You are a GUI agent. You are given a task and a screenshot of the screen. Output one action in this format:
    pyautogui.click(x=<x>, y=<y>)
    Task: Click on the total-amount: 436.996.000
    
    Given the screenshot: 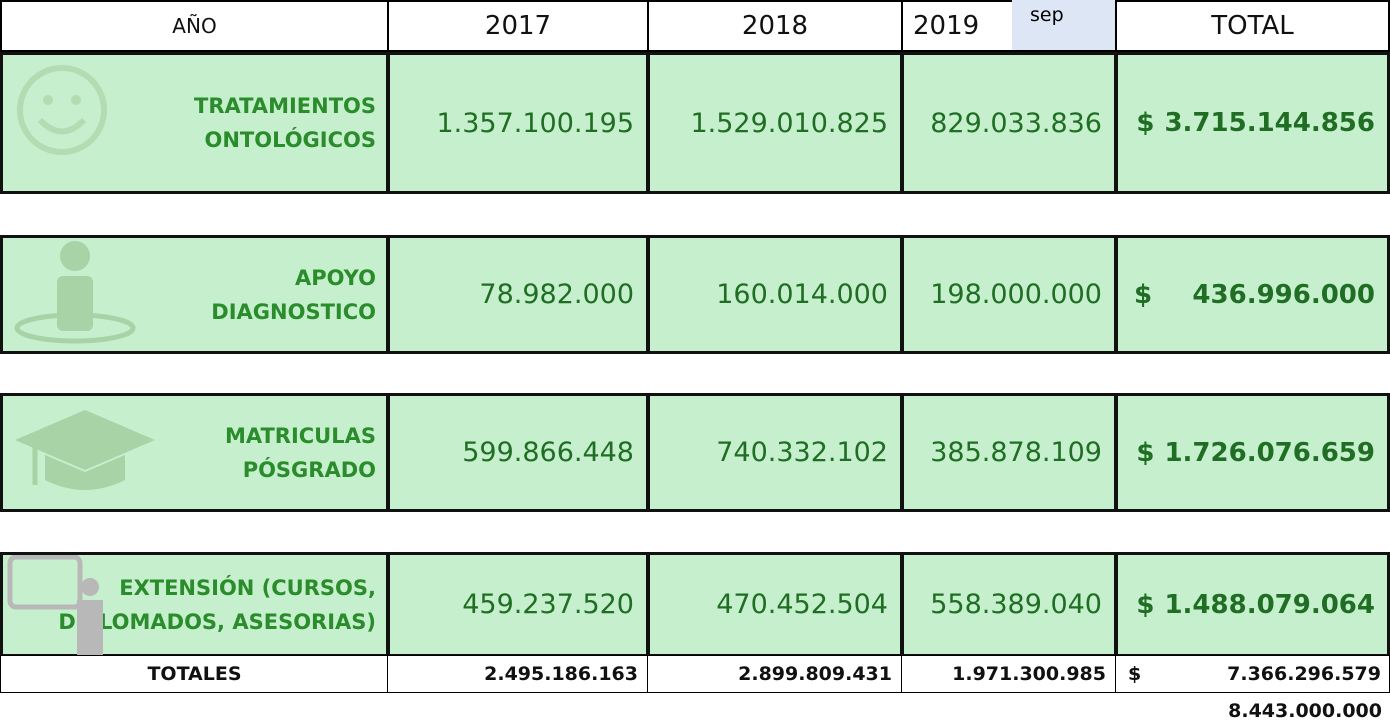 What is the action you would take?
    pyautogui.click(x=1283, y=294)
    